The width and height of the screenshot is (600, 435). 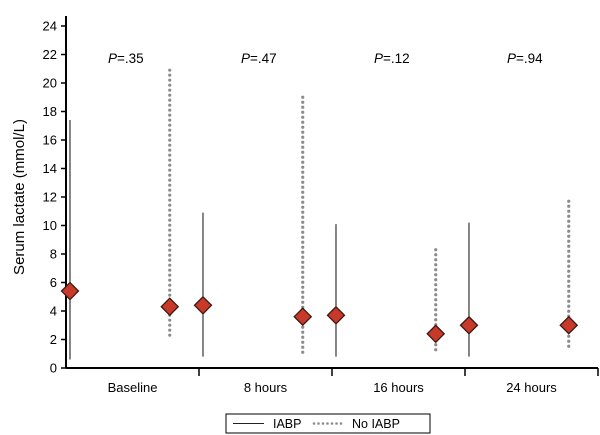 I want to click on y-axis-label: Serum lactate (mmol/L), so click(x=19, y=197).